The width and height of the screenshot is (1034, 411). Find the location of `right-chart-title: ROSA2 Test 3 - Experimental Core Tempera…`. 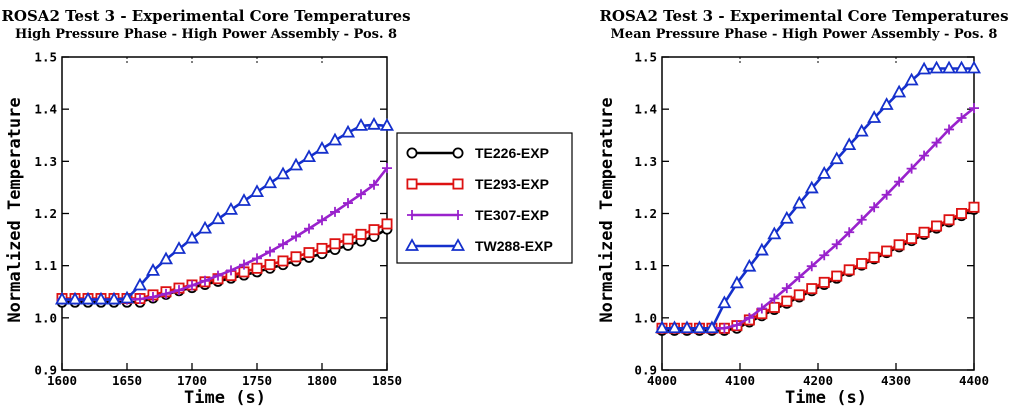

right-chart-title: ROSA2 Test 3 - Experimental Core Tempera… is located at coordinates (803, 16).